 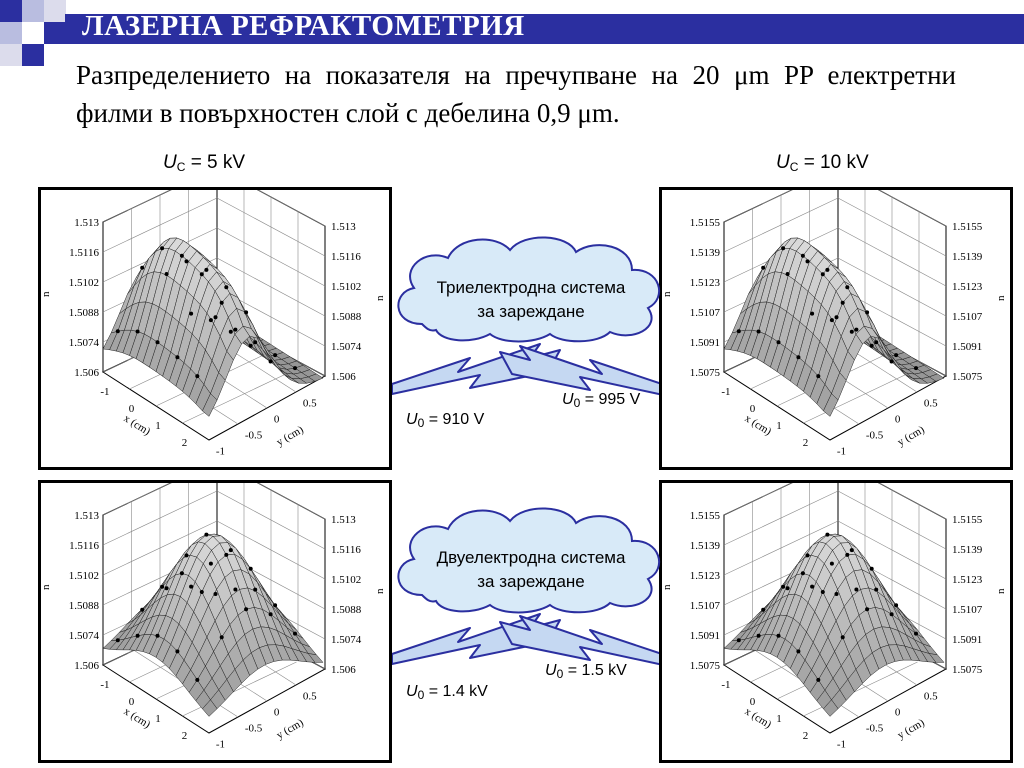 What do you see at coordinates (806, 736) in the screenshot?
I see `x-tick: 2` at bounding box center [806, 736].